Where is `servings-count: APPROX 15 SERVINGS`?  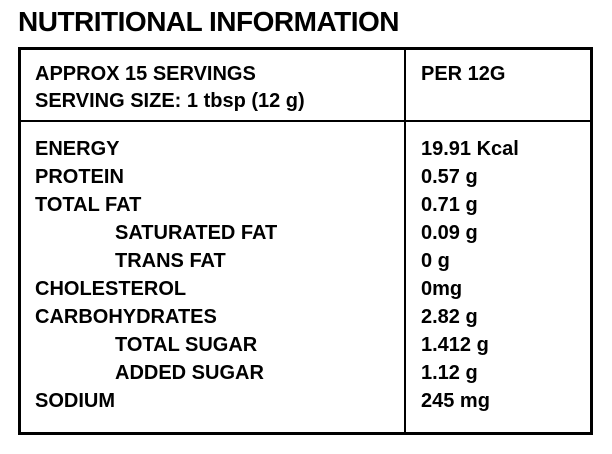 servings-count: APPROX 15 SERVINGS is located at coordinates (145, 74).